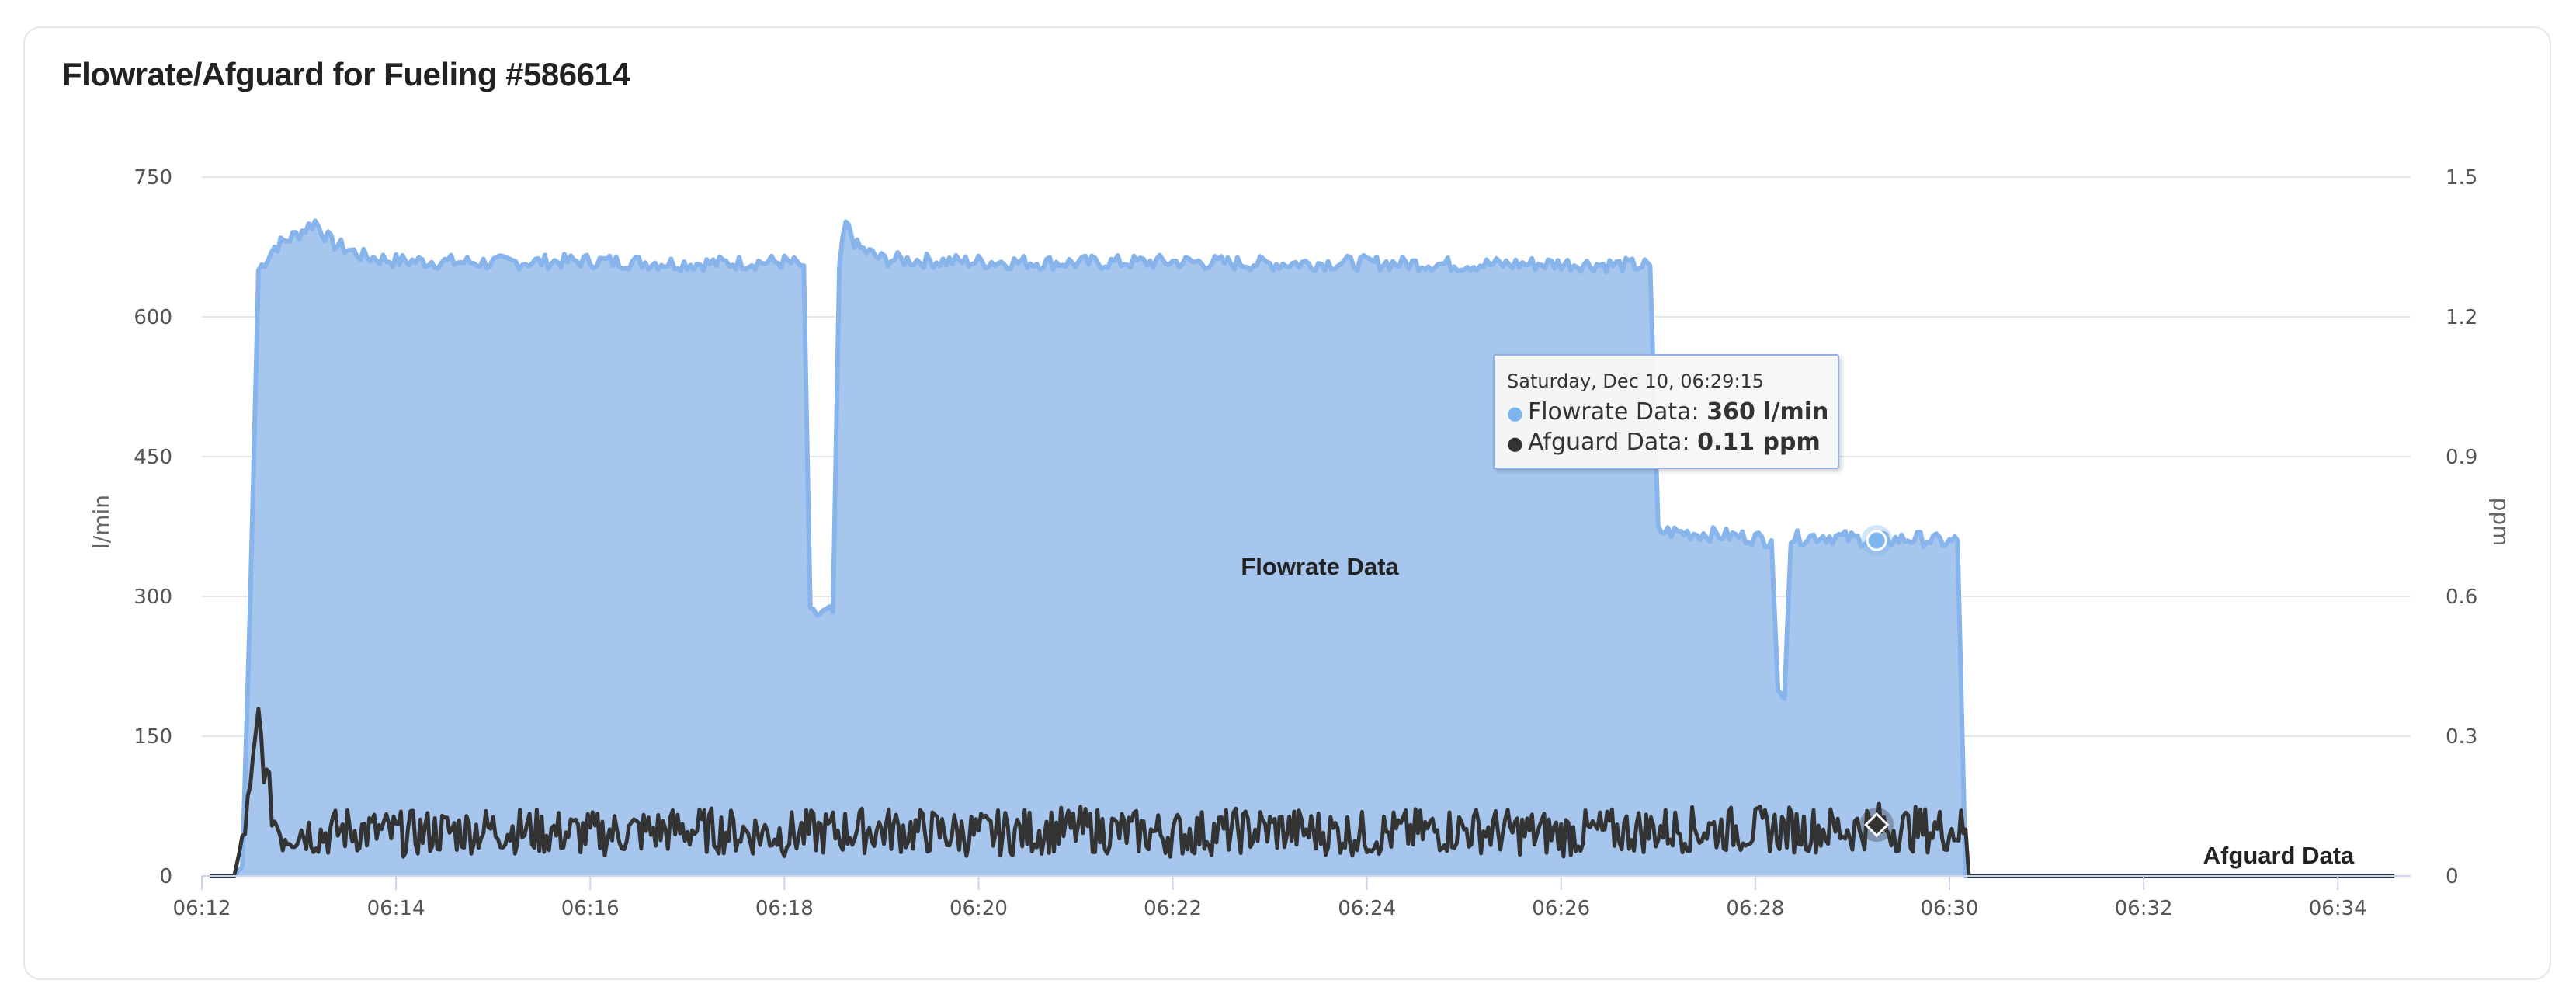 Image resolution: width=2576 pixels, height=1008 pixels. What do you see at coordinates (1561, 908) in the screenshot?
I see `x-tick-label: 06:26` at bounding box center [1561, 908].